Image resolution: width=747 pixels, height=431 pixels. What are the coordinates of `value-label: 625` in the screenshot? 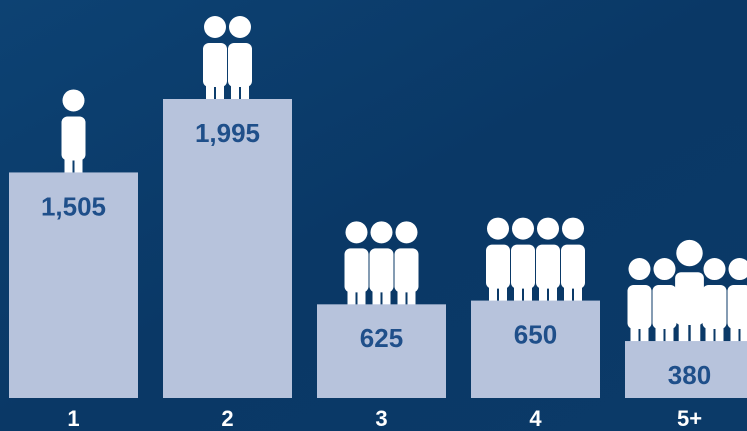 It's located at (381, 338).